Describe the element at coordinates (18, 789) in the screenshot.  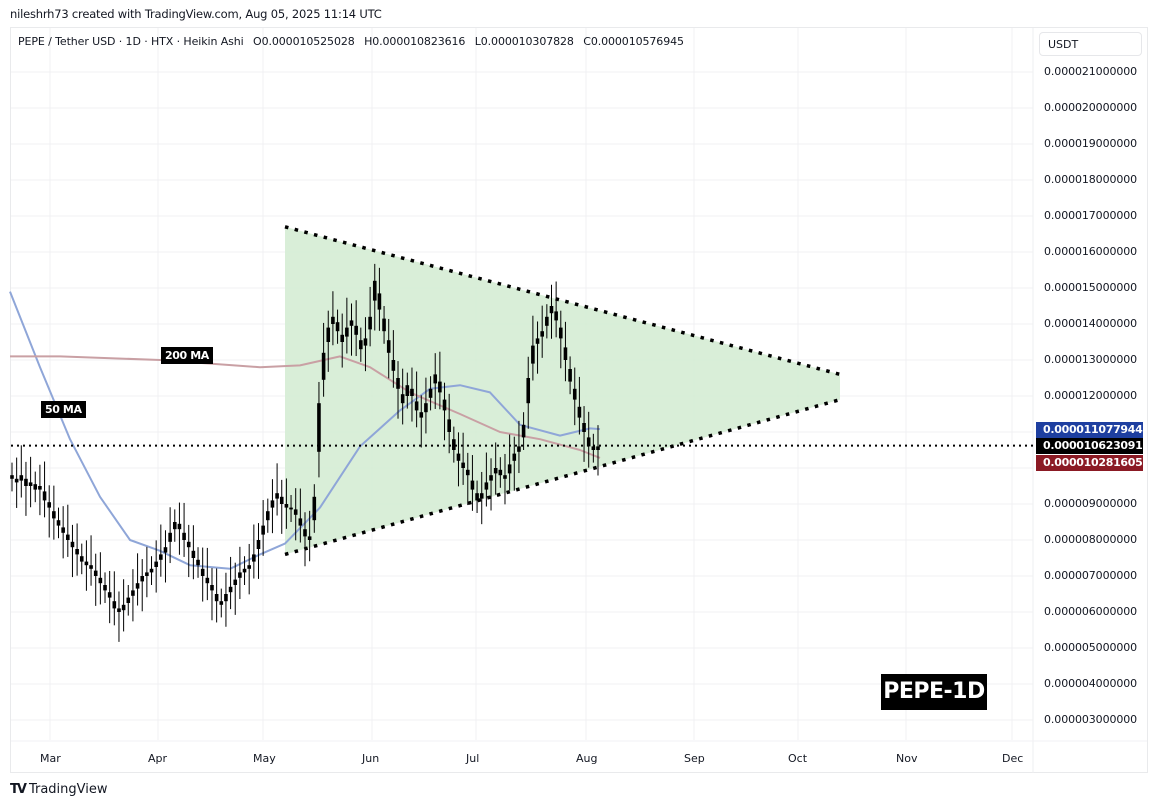
I see `tradingview-logo-icon: TV` at that location.